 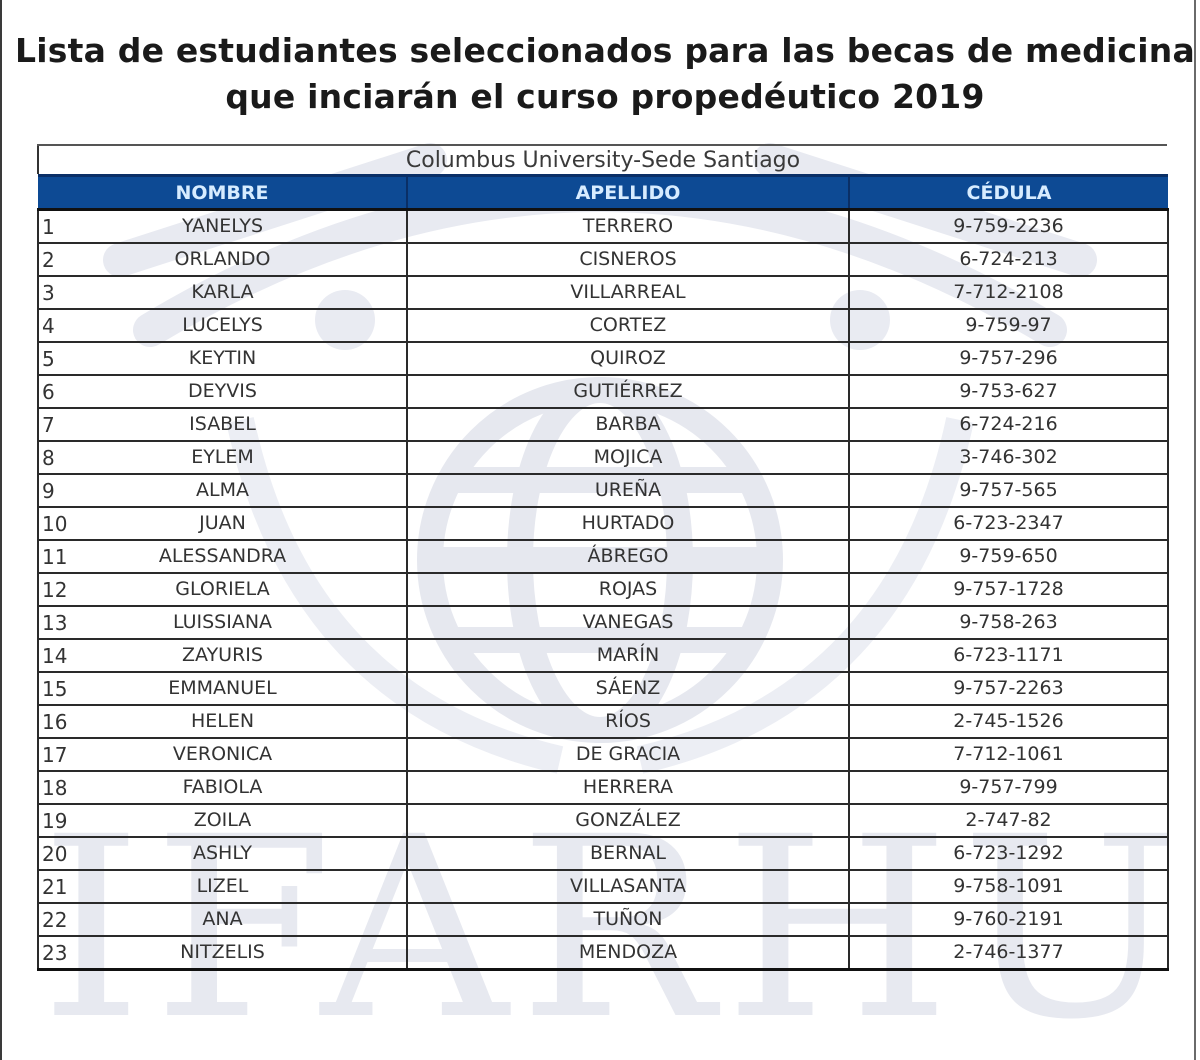 I want to click on row-number: 1, so click(x=48, y=227).